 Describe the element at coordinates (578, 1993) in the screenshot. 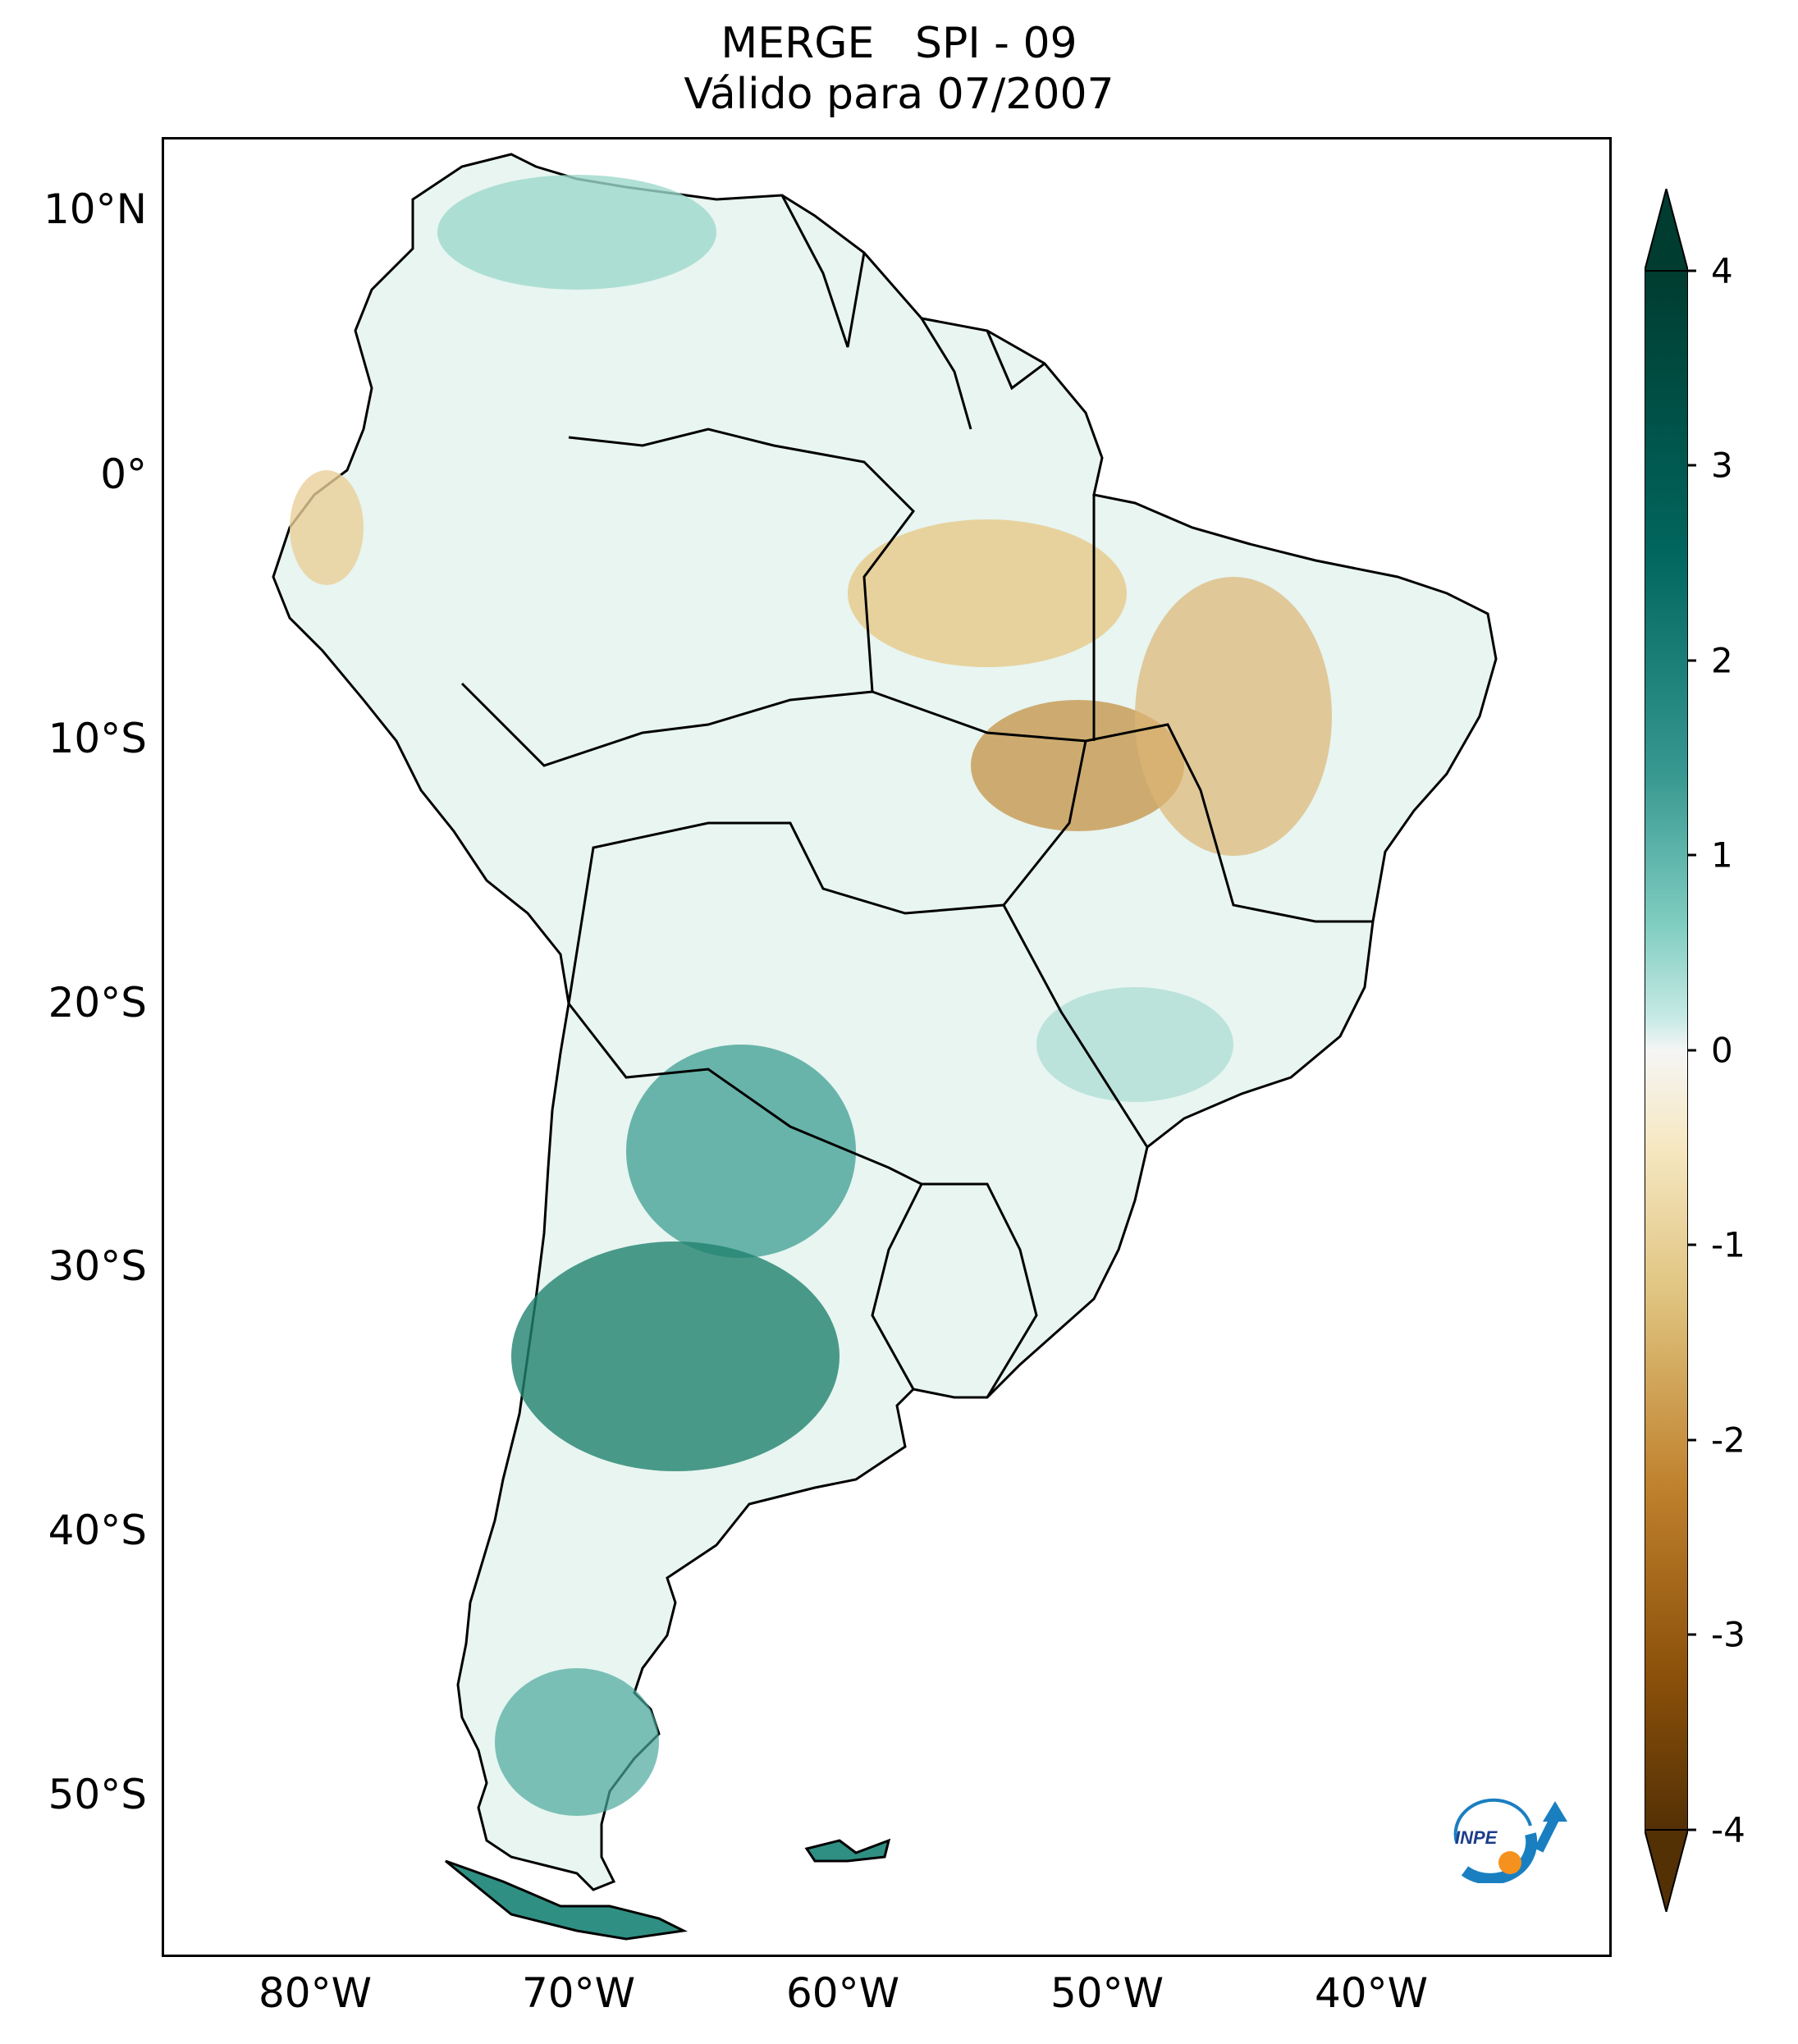

I see `lon-label-70w: 70°W` at that location.